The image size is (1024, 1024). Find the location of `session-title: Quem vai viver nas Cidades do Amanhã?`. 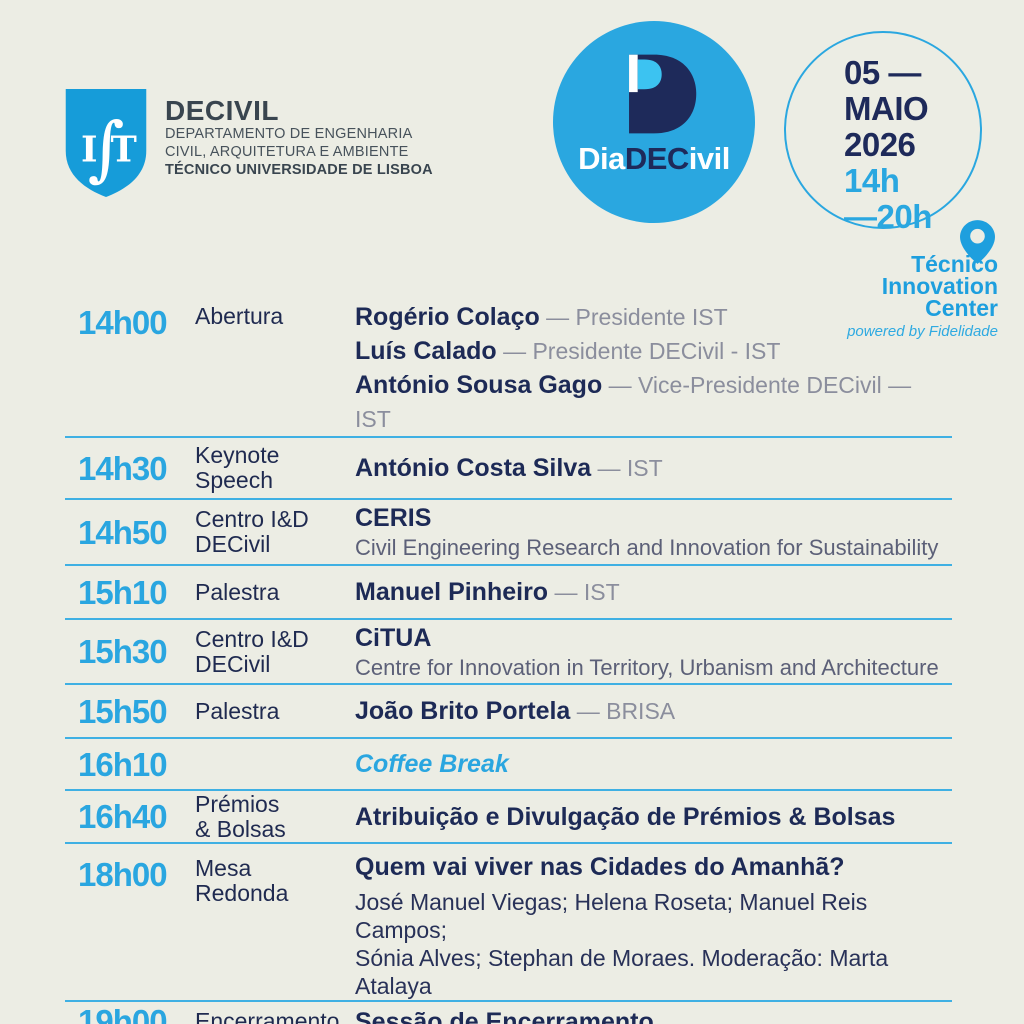

session-title: Quem vai viver nas Cidades do Amanhã? is located at coordinates (600, 867).